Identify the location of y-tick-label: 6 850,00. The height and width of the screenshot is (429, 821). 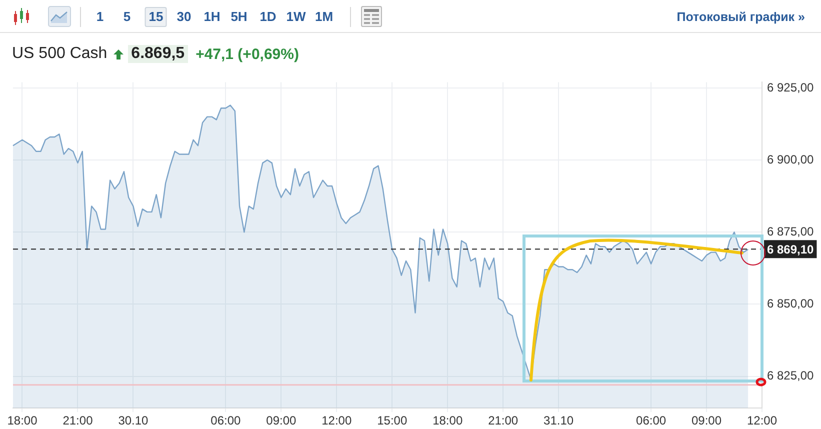
(790, 303).